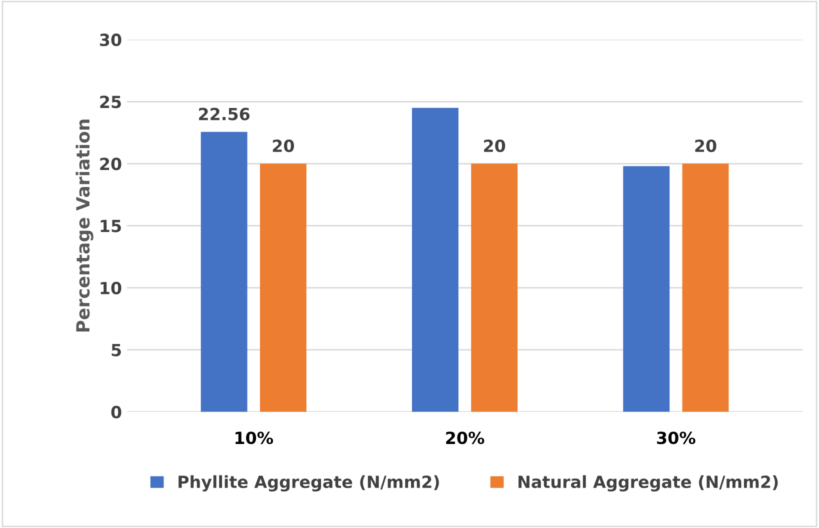  I want to click on y-tick-label: 20, so click(111, 164).